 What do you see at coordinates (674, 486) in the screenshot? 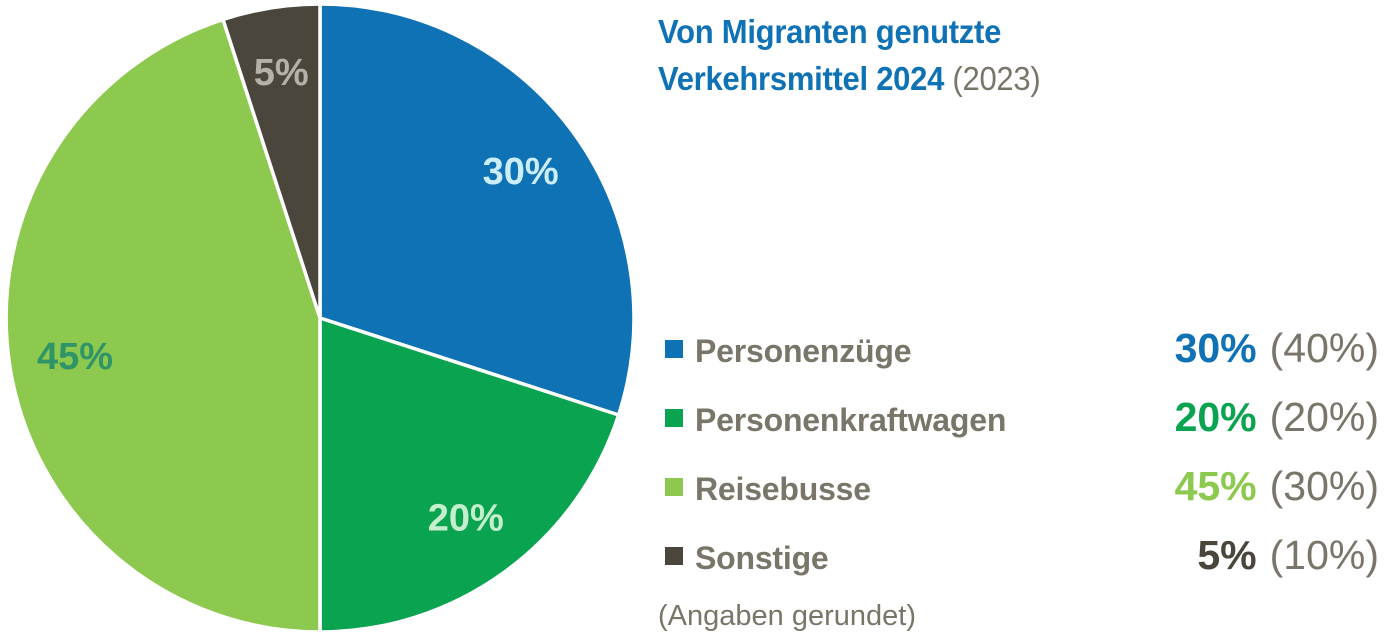
I see `legend-swatch-reisebusse` at bounding box center [674, 486].